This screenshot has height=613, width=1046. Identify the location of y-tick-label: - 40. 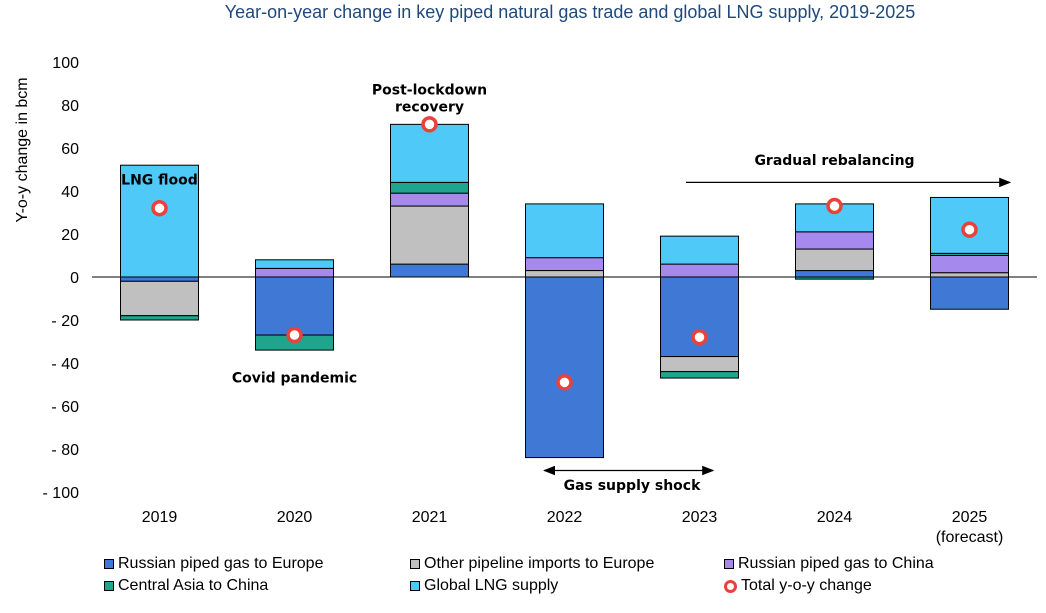
(65, 364).